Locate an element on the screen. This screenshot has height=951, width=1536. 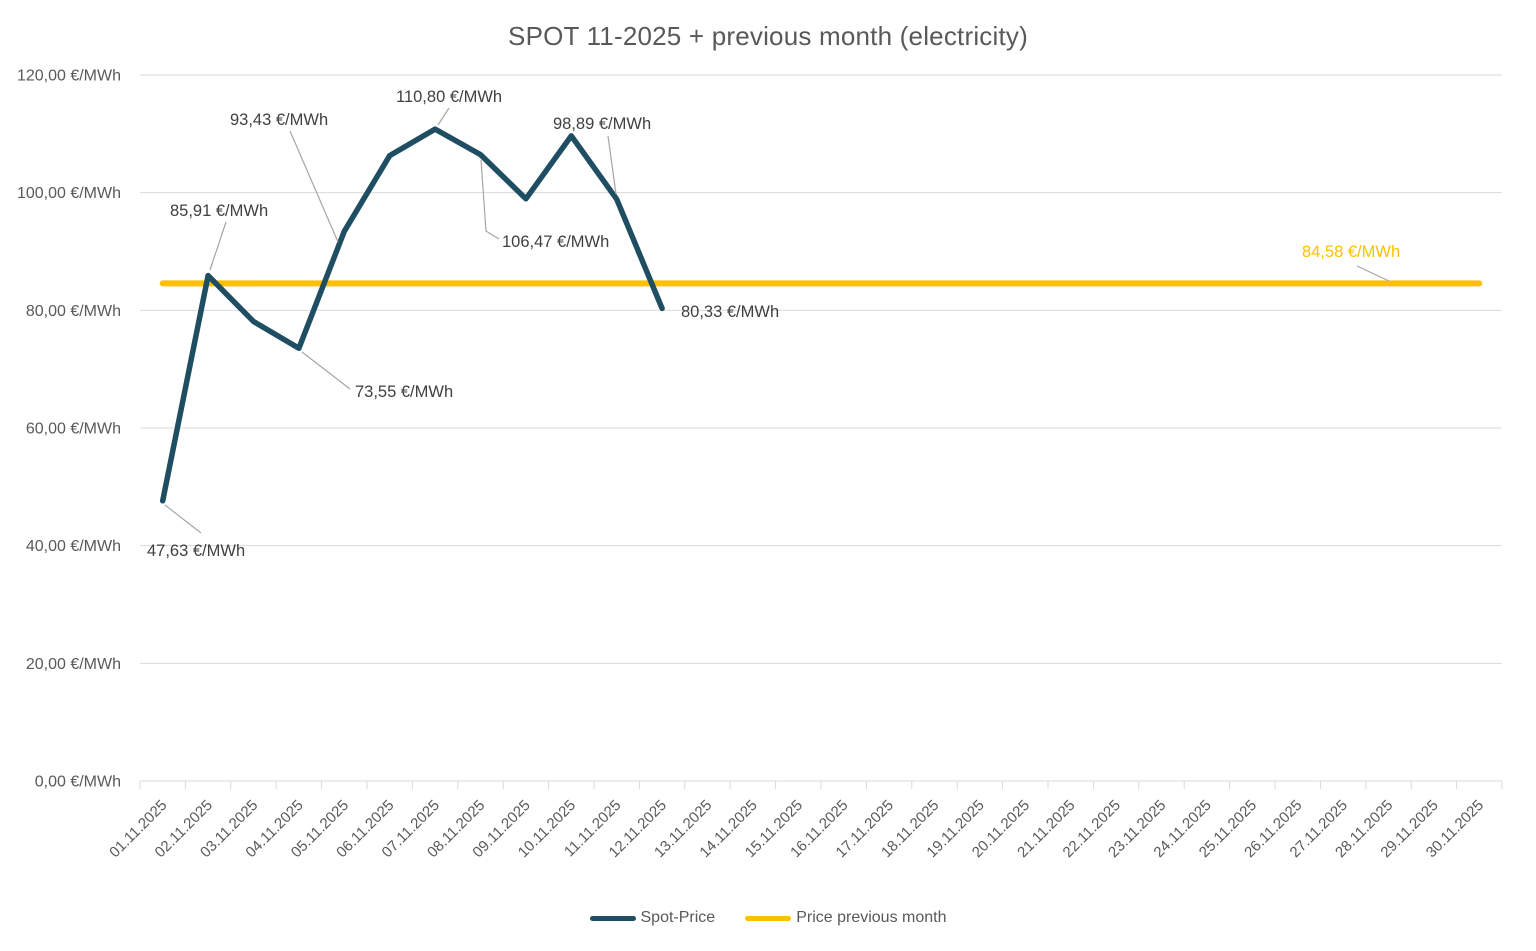
y-tick-label: 100,00 €/MWh is located at coordinates (69, 193).